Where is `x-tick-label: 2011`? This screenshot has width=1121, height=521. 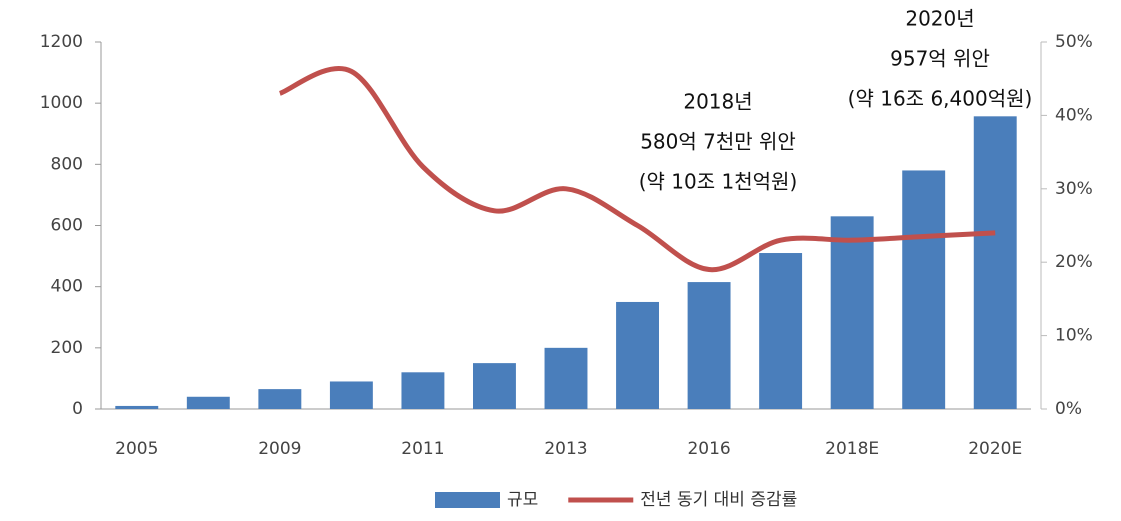
x-tick-label: 2011 is located at coordinates (422, 449).